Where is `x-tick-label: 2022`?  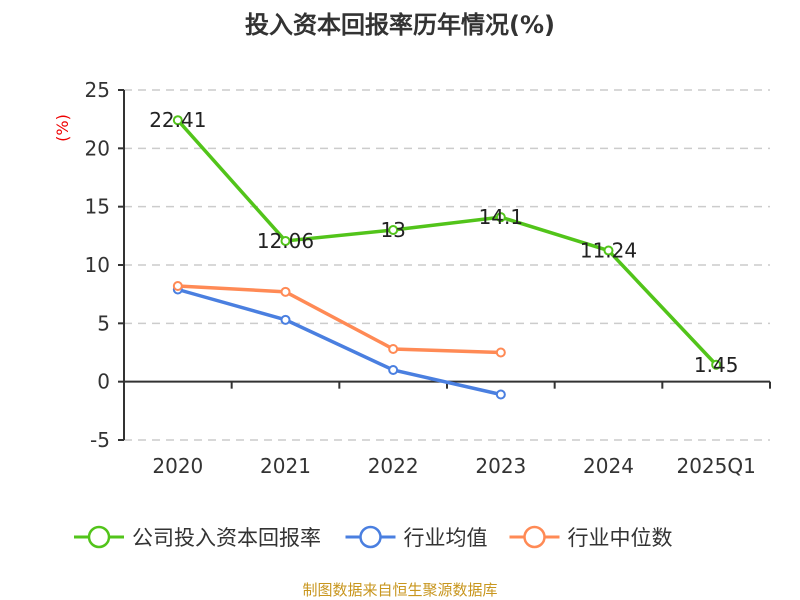 x-tick-label: 2022 is located at coordinates (393, 466).